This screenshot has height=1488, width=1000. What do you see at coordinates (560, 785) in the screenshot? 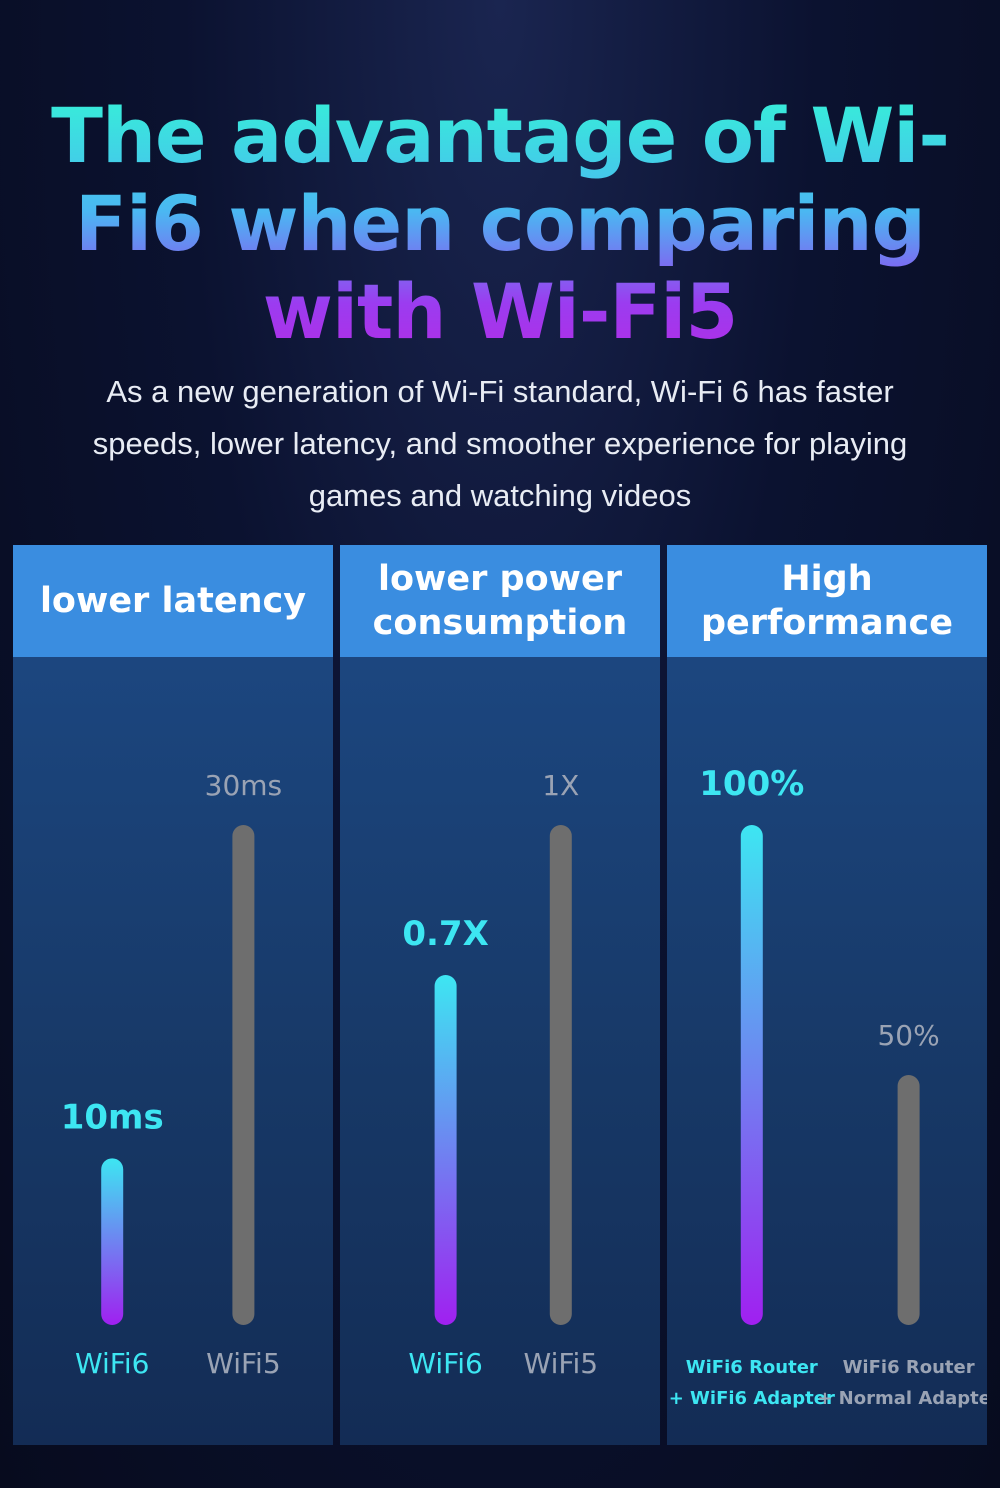
I see `value-label: 1X` at bounding box center [560, 785].